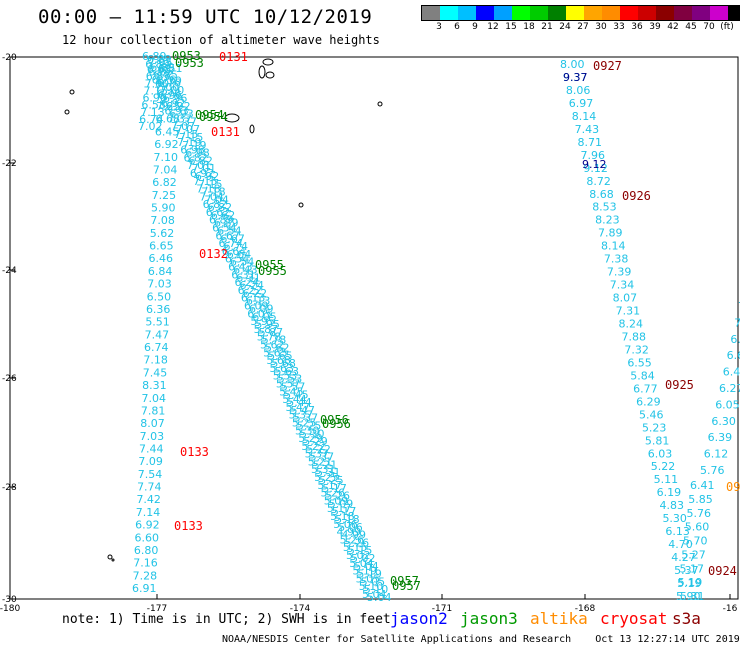  What do you see at coordinates (442, 609) in the screenshot?
I see `lon-label: -171` at bounding box center [442, 609].